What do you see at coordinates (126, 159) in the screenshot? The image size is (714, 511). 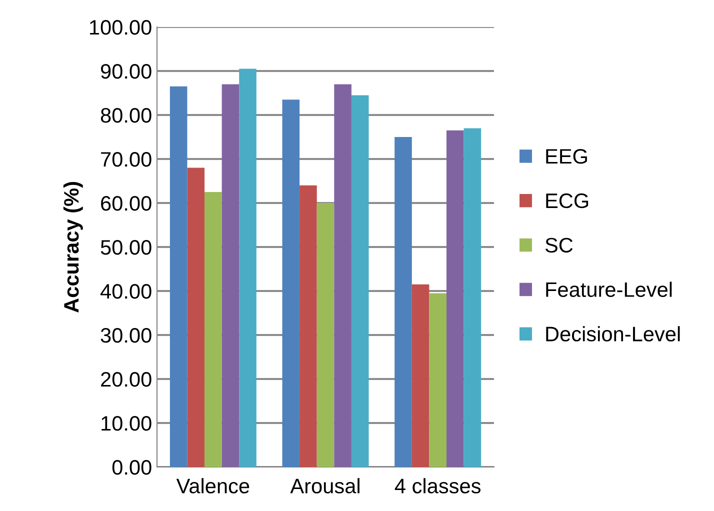 I see `y-tick-label: 70.00` at bounding box center [126, 159].